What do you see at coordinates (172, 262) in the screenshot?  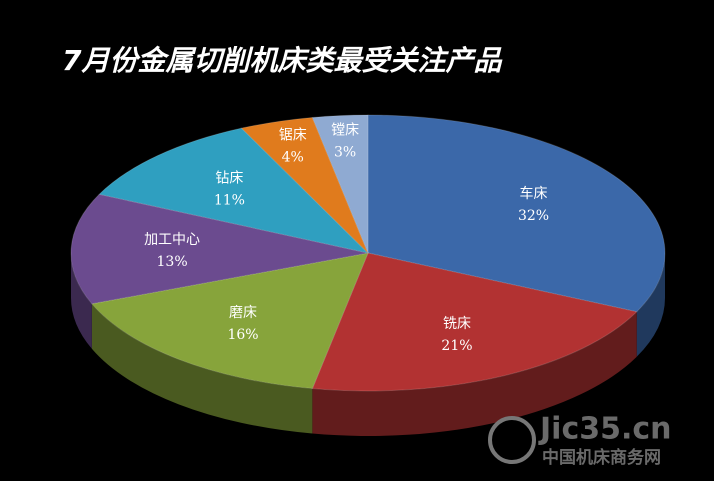 I see `value-label: 13%` at bounding box center [172, 262].